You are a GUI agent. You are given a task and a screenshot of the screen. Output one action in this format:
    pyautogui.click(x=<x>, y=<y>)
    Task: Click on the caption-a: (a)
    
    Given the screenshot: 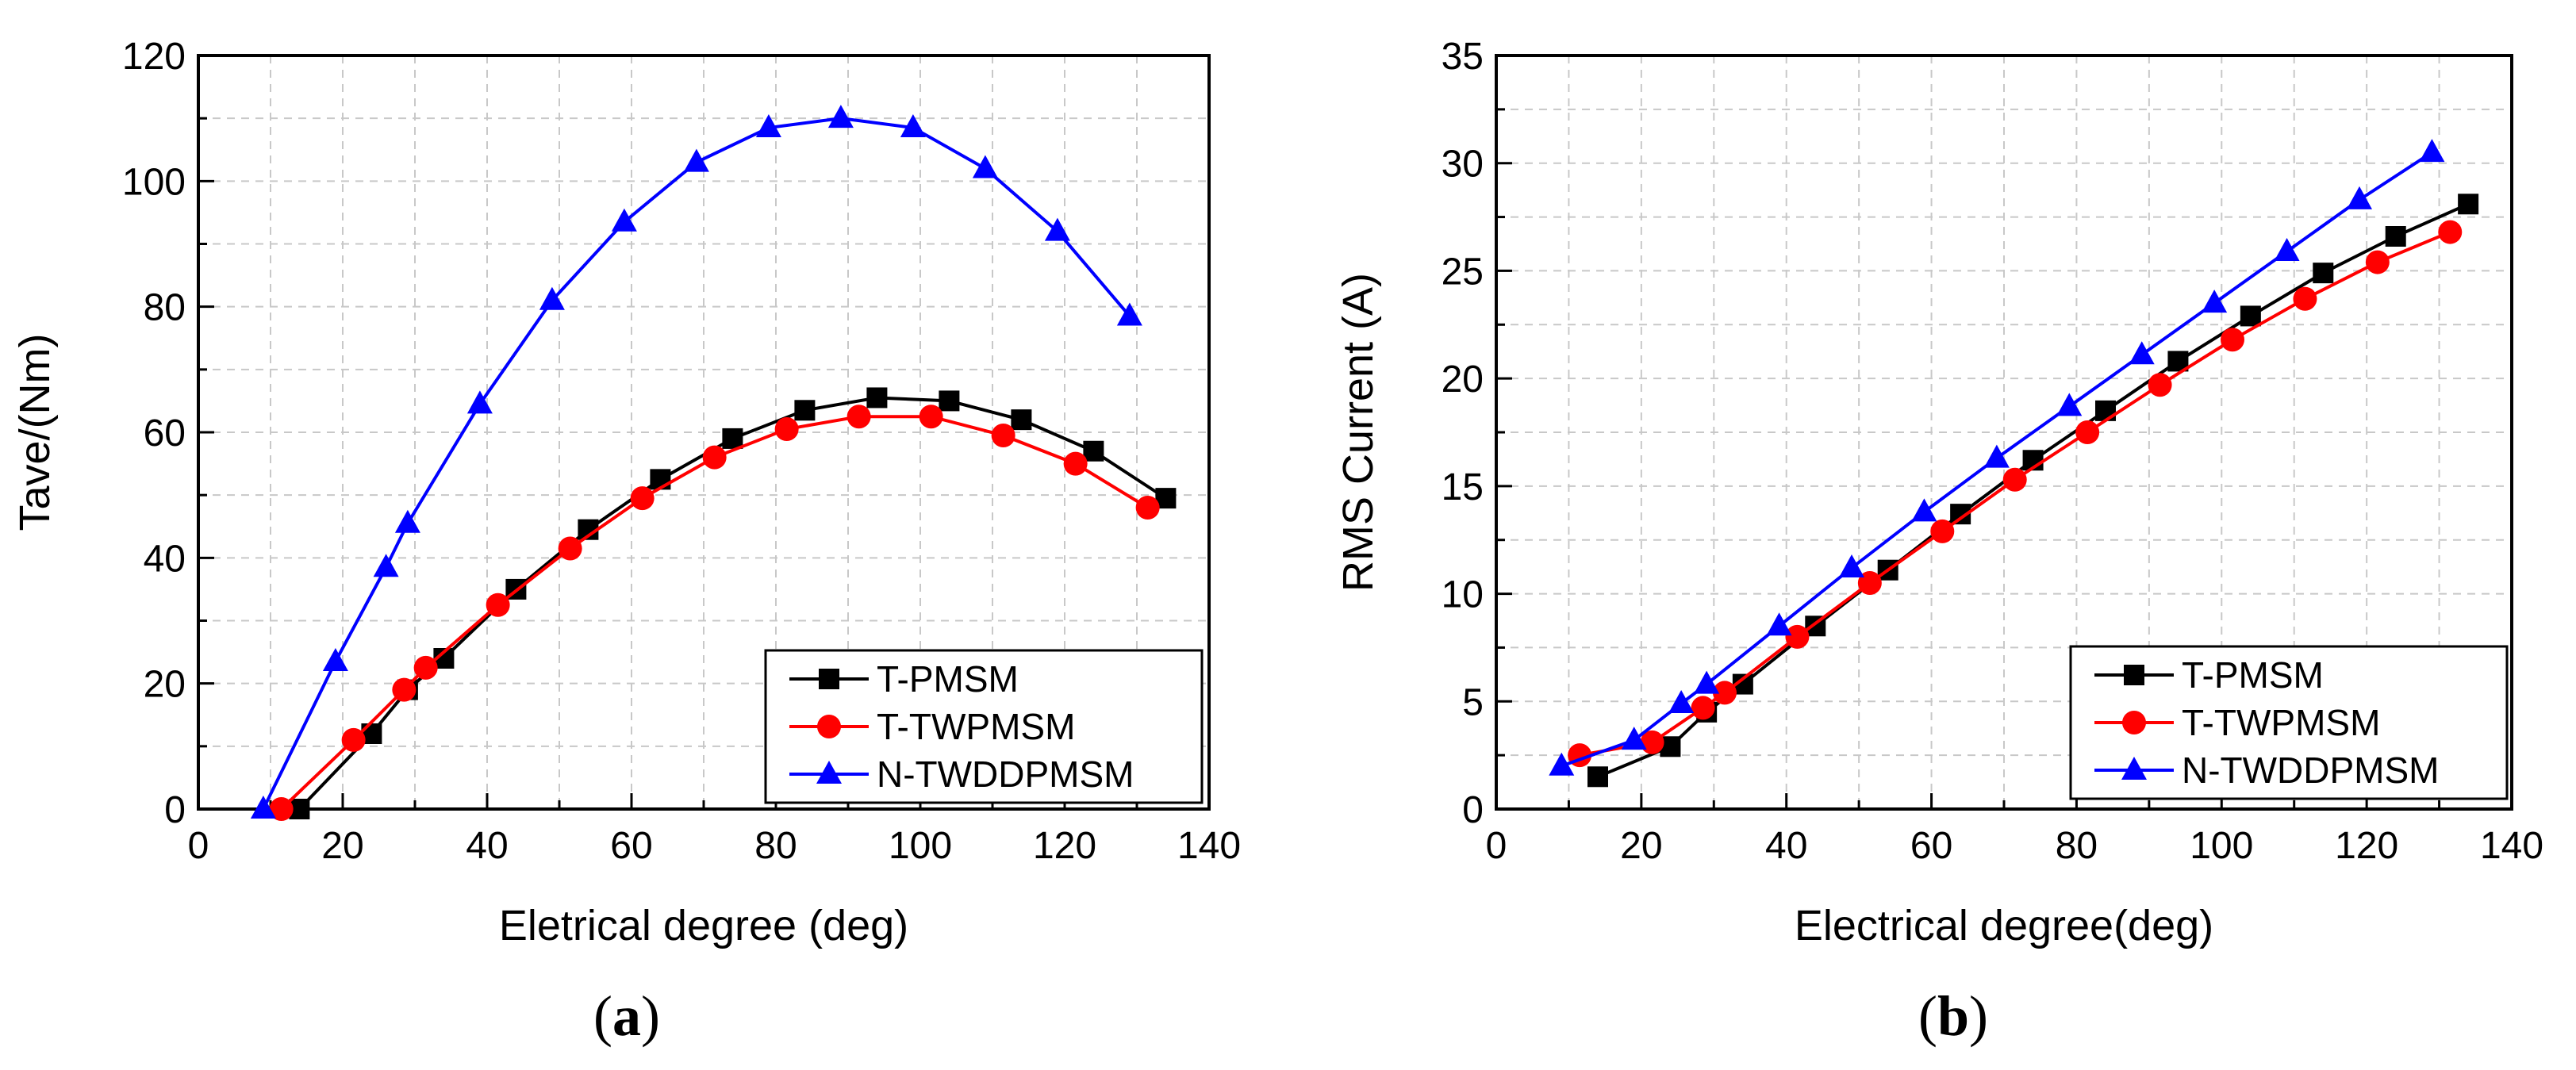 What is the action you would take?
    pyautogui.click(x=626, y=1016)
    